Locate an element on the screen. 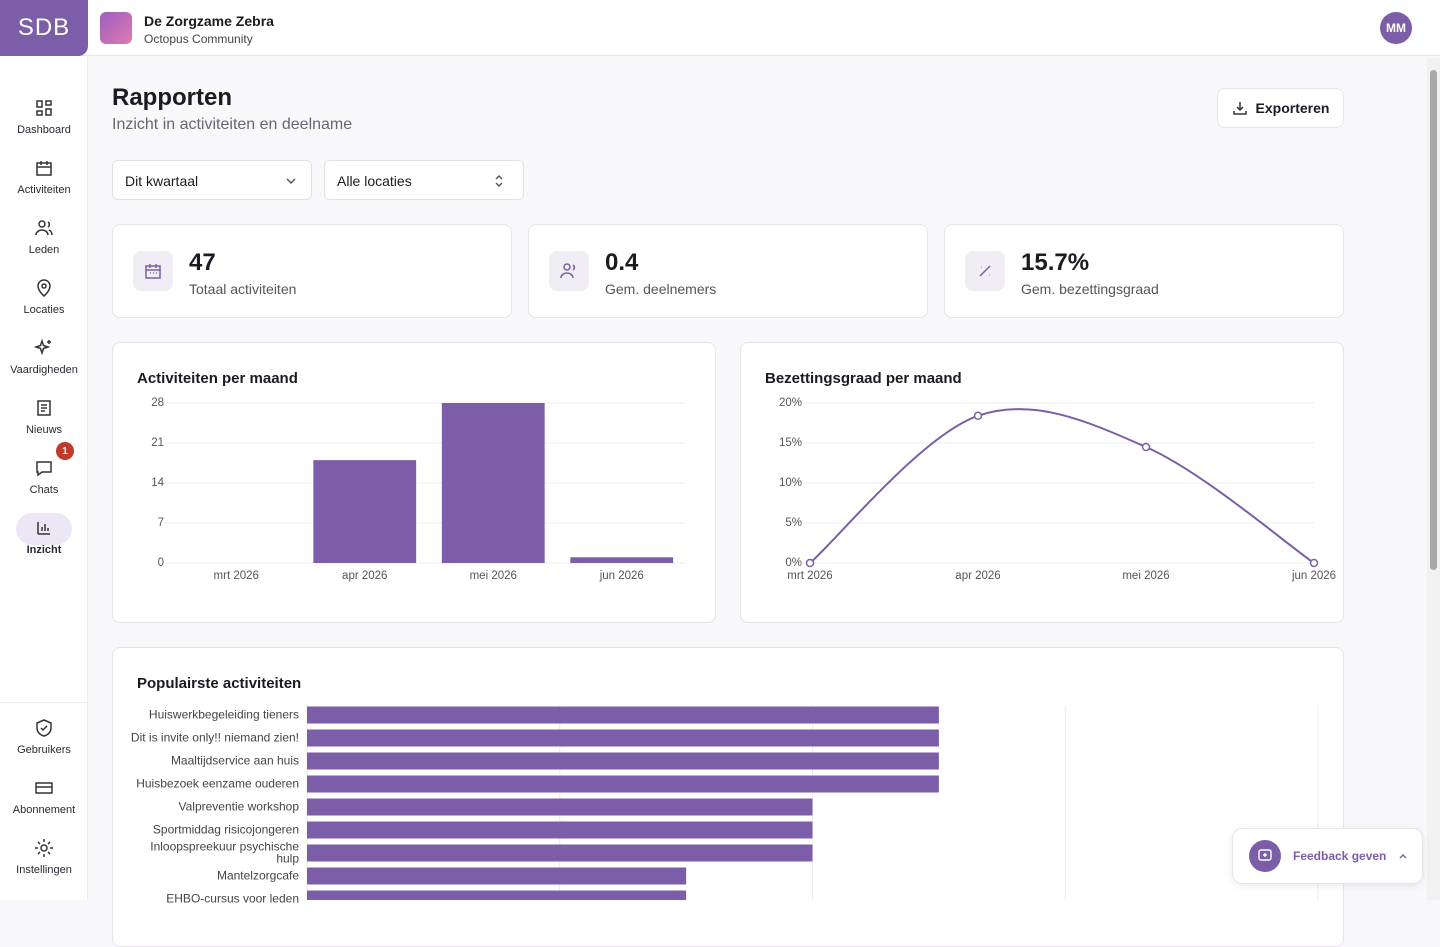 This screenshot has width=1440, height=947. y-tick-label: 21 is located at coordinates (157, 443).